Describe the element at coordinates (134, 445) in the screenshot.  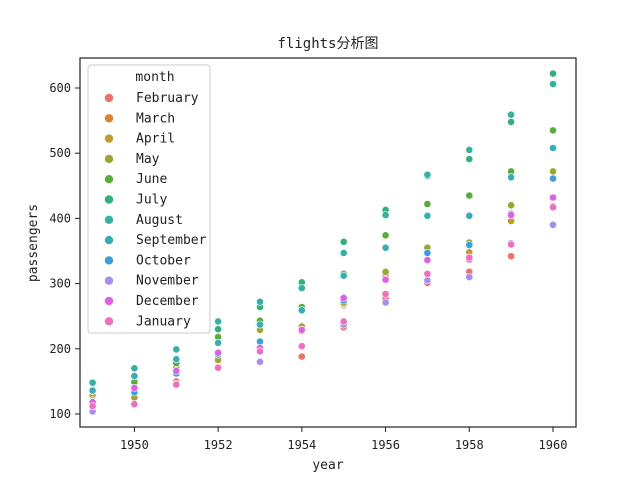
I see `x-tick-label: 1950` at that location.